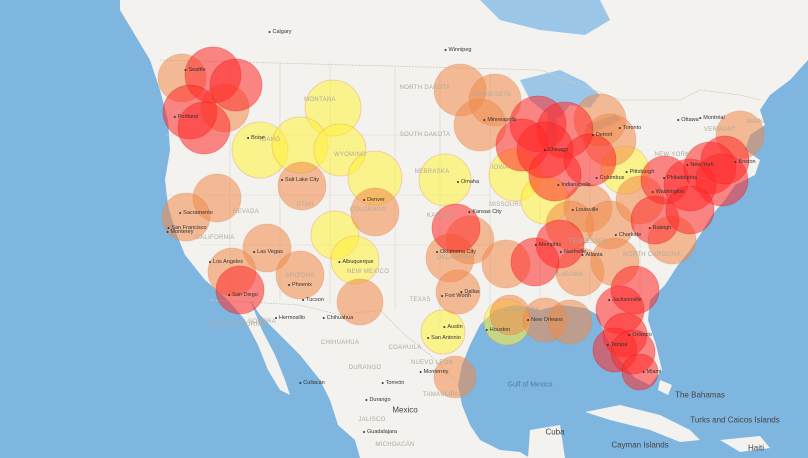 The image size is (808, 458). I want to click on hispaniola, so click(745, 444).